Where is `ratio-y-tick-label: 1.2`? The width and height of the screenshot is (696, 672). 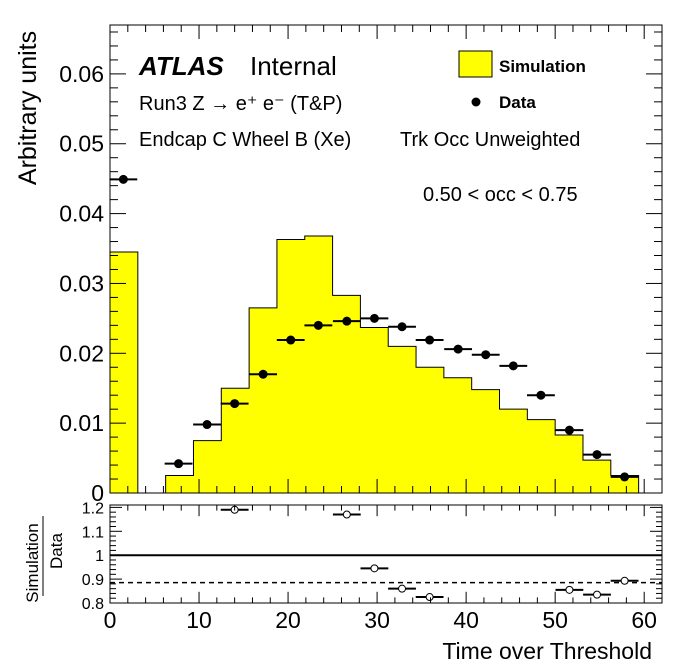
ratio-y-tick-label: 1.2 is located at coordinates (93, 508).